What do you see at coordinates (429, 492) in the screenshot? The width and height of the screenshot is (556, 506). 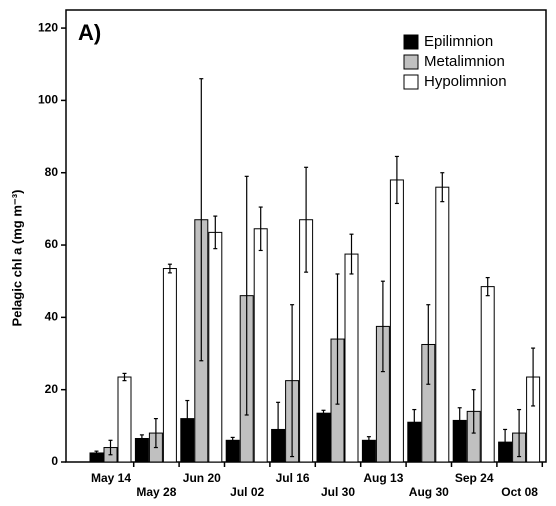 I see `x-tick-label: Aug 30` at bounding box center [429, 492].